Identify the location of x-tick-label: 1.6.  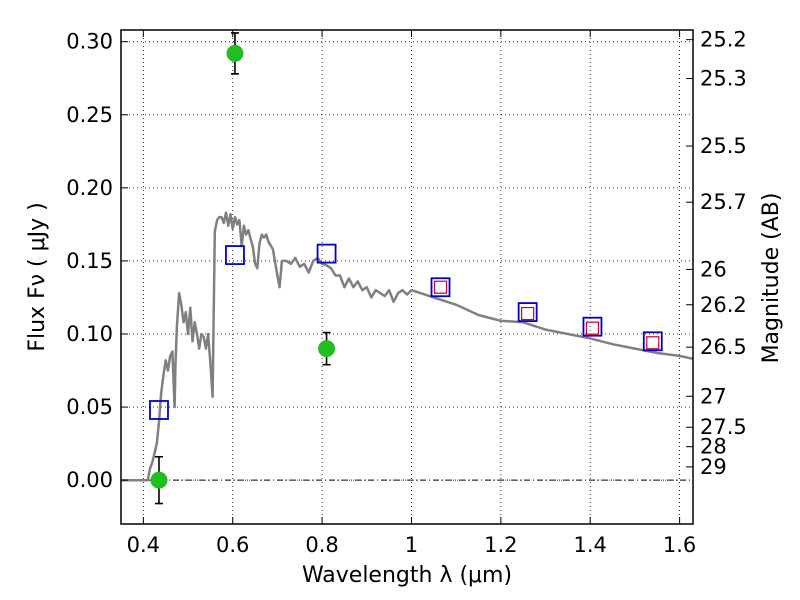
(679, 545).